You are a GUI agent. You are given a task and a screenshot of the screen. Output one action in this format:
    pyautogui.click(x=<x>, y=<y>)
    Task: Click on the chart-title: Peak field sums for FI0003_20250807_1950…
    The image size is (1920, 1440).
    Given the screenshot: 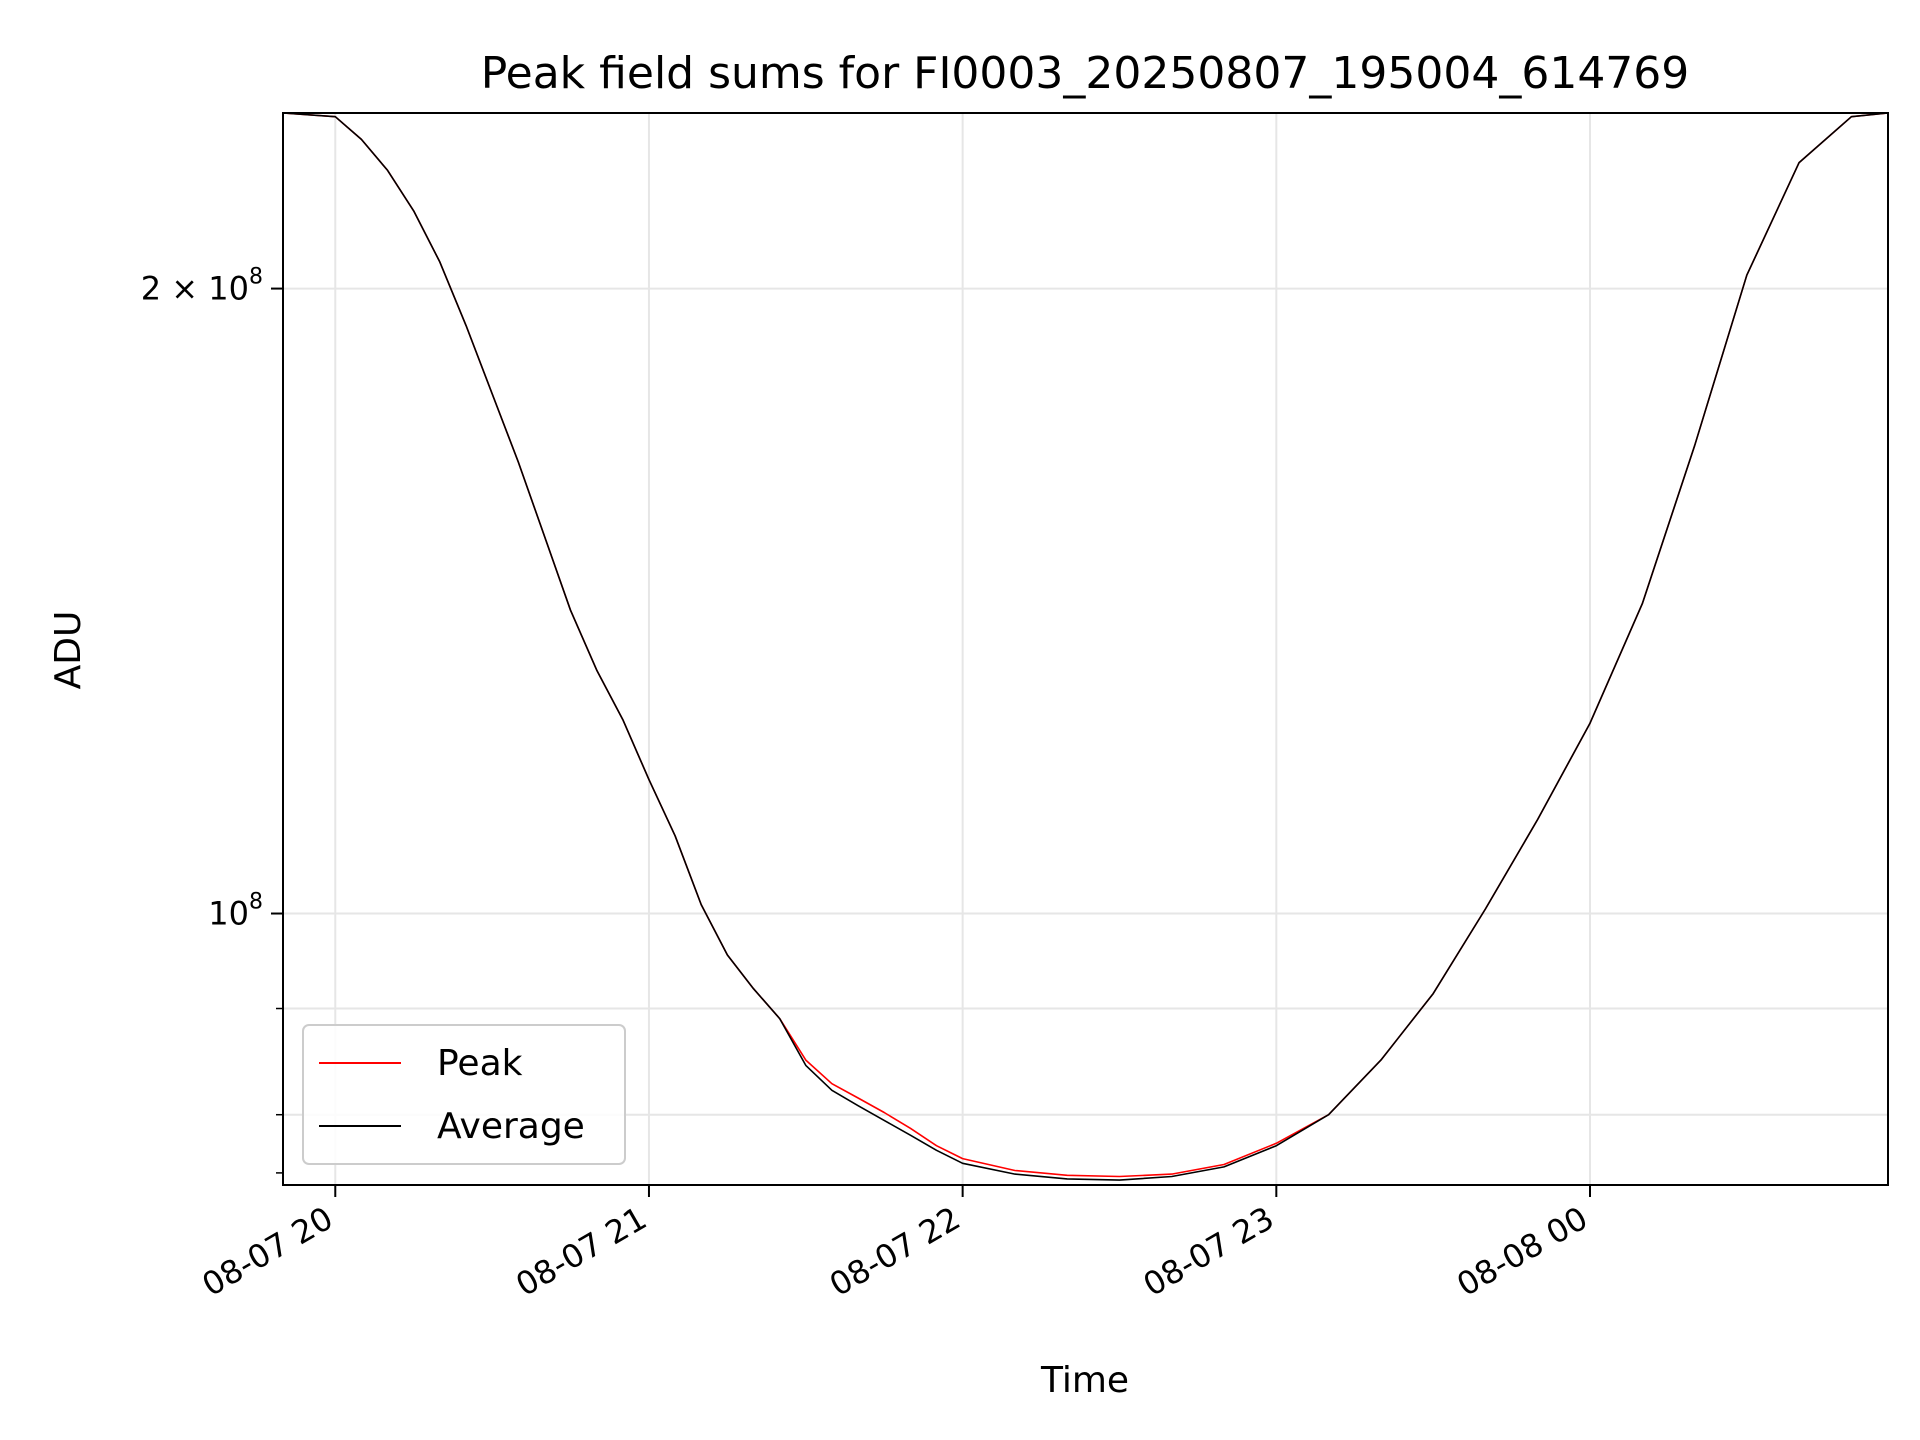 What is the action you would take?
    pyautogui.click(x=1085, y=73)
    